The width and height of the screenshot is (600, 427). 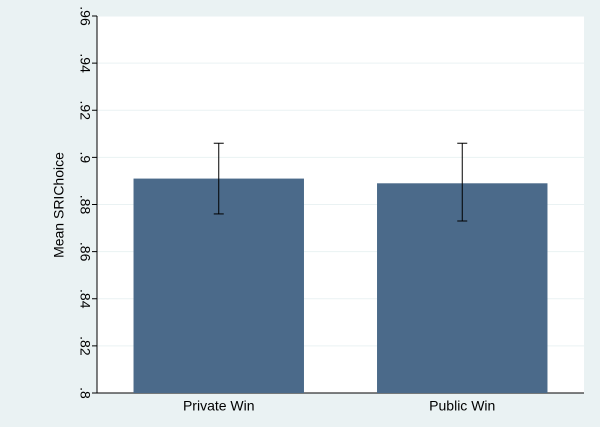 I want to click on y-tick-label: .84, so click(x=85, y=299).